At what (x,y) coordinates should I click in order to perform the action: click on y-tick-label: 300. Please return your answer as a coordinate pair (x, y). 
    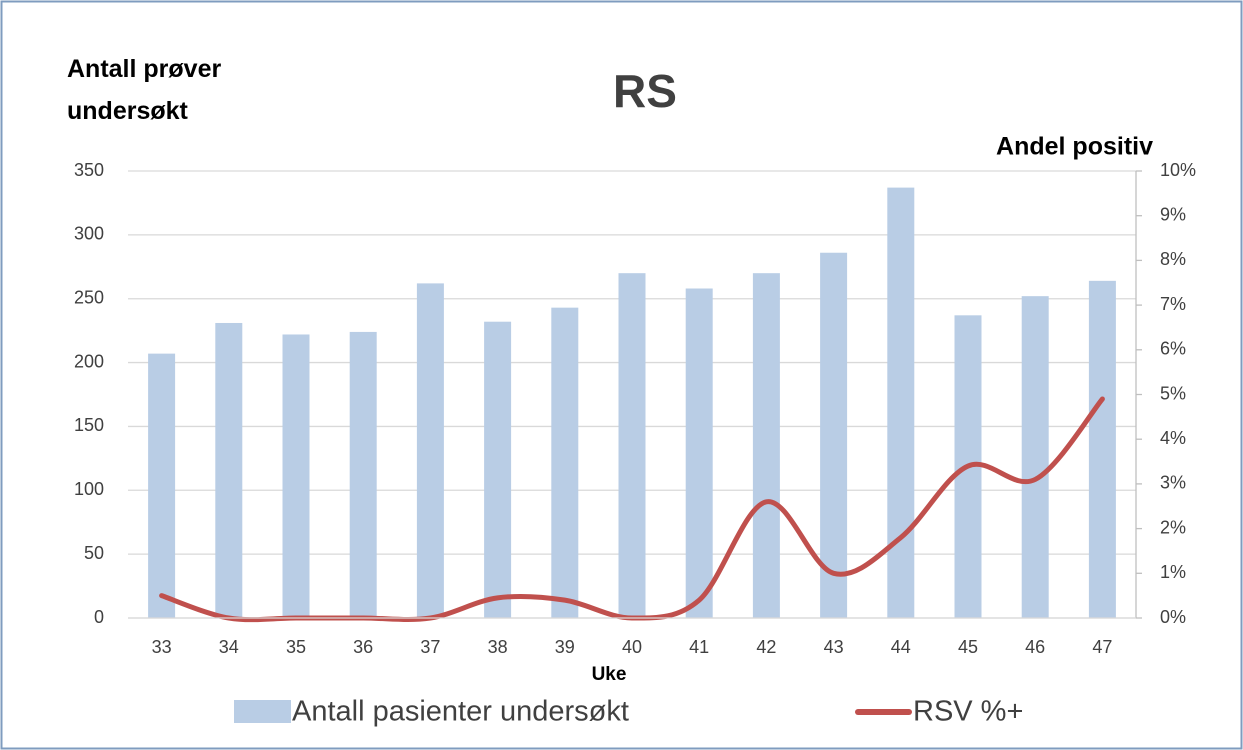
    Looking at the image, I should click on (89, 234).